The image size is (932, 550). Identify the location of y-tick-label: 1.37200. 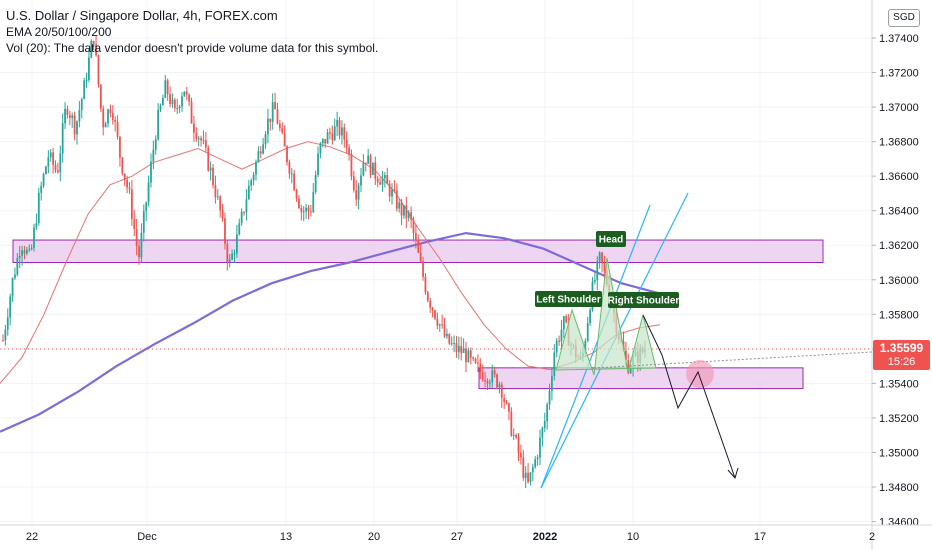
(899, 74).